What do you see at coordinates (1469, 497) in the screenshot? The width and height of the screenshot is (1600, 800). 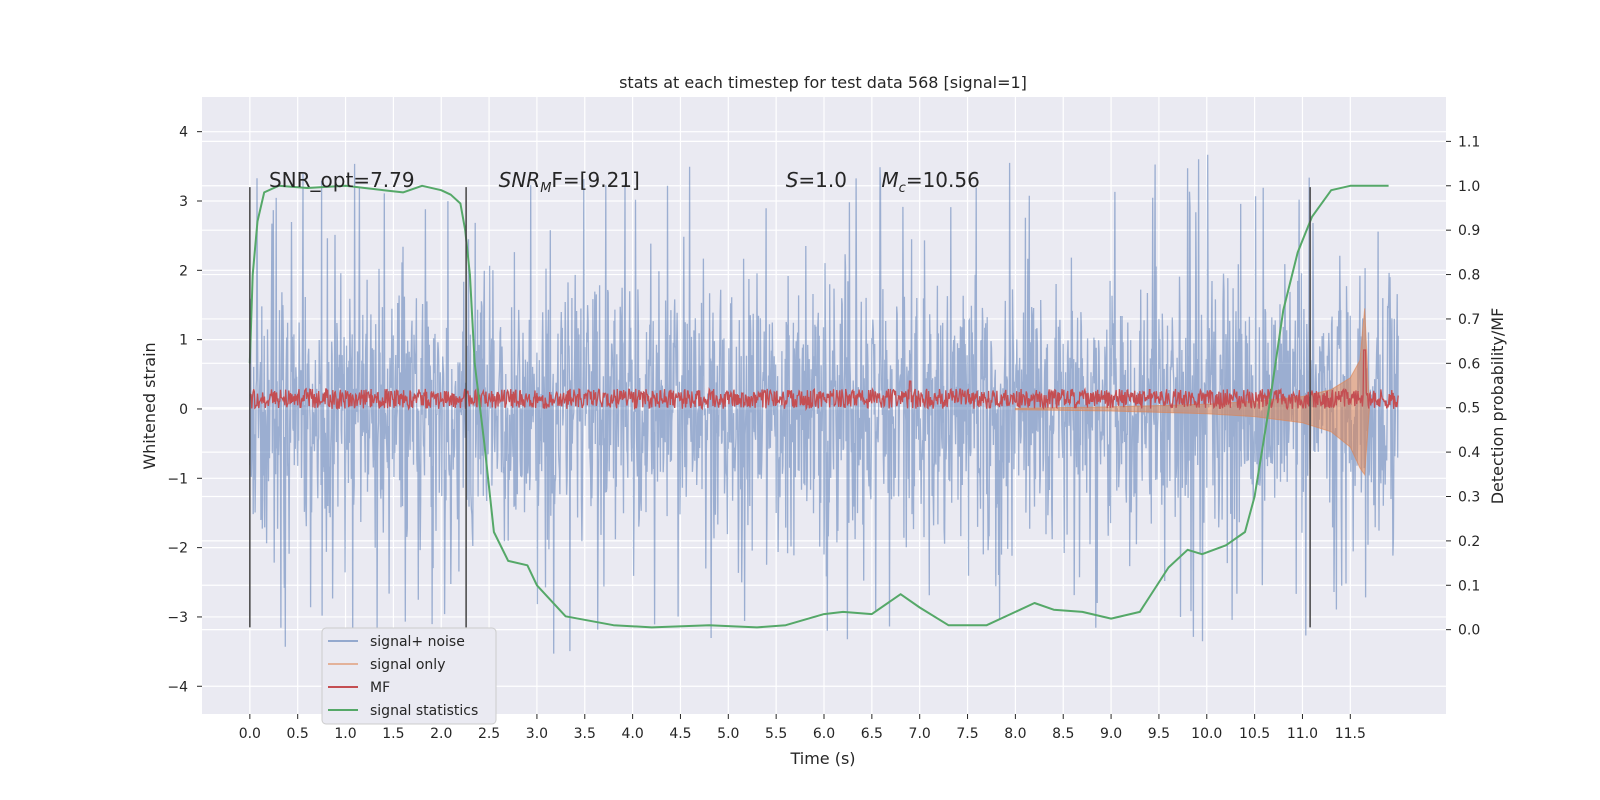 I see `y-right-tick-label: 0.3` at bounding box center [1469, 497].